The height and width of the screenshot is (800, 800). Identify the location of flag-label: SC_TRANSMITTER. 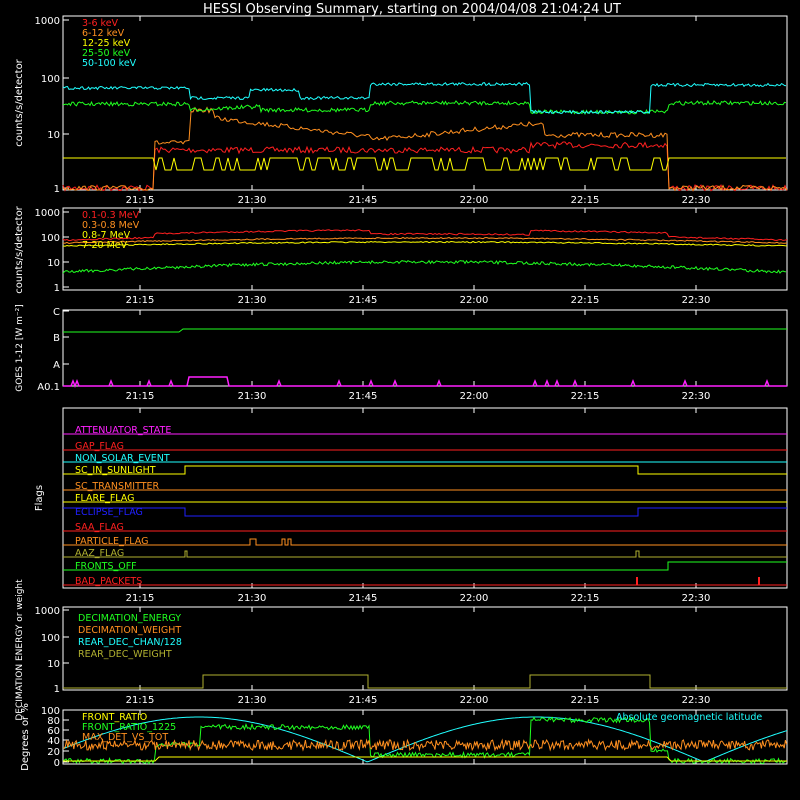
(117, 486).